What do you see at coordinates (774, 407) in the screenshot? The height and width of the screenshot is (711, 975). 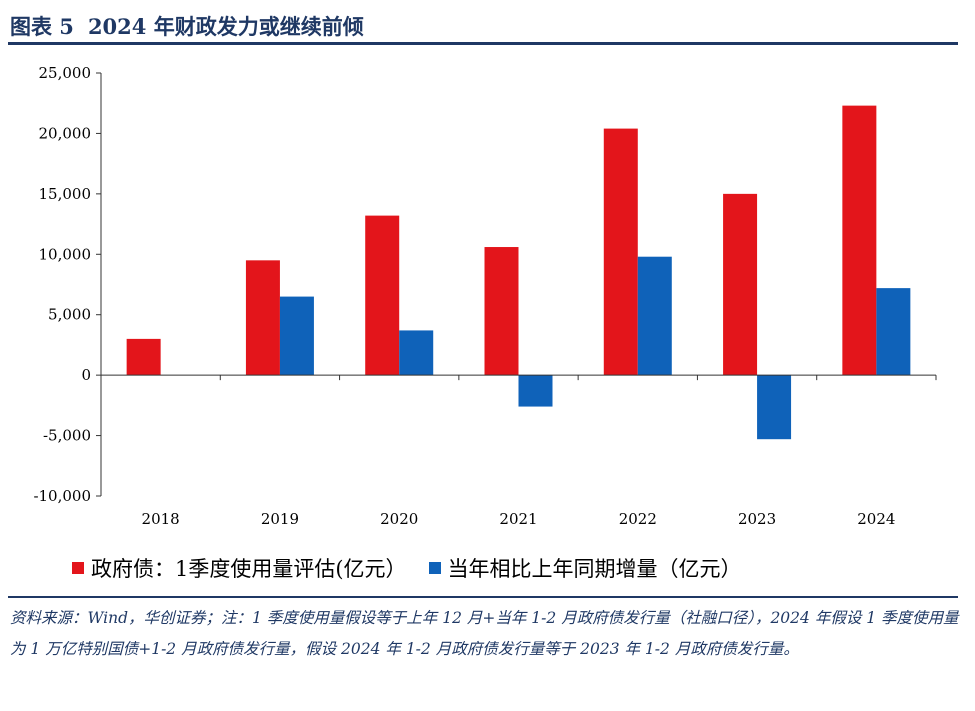 I see `bar-series-2-2023` at bounding box center [774, 407].